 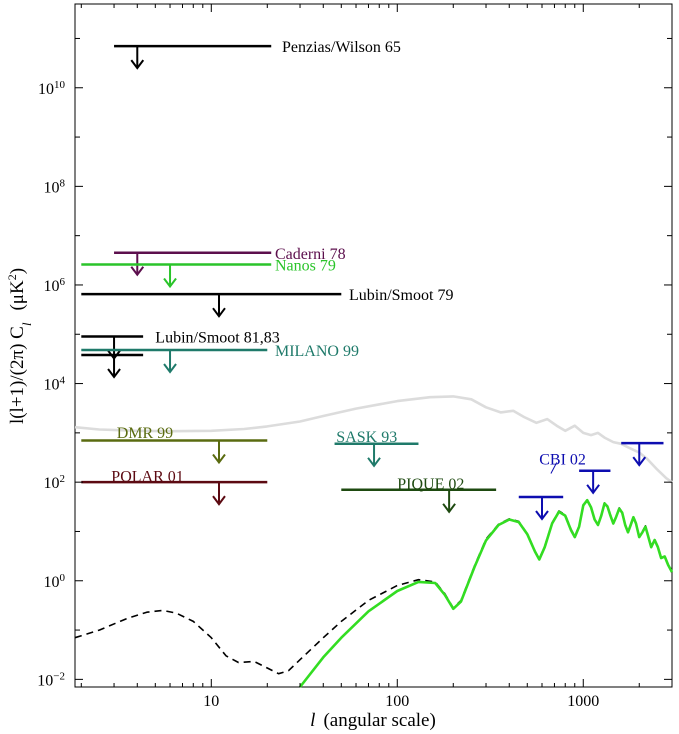 What do you see at coordinates (341, 47) in the screenshot?
I see `limit-label-penzias-wilson-65: Penzias/Wilson 65` at bounding box center [341, 47].